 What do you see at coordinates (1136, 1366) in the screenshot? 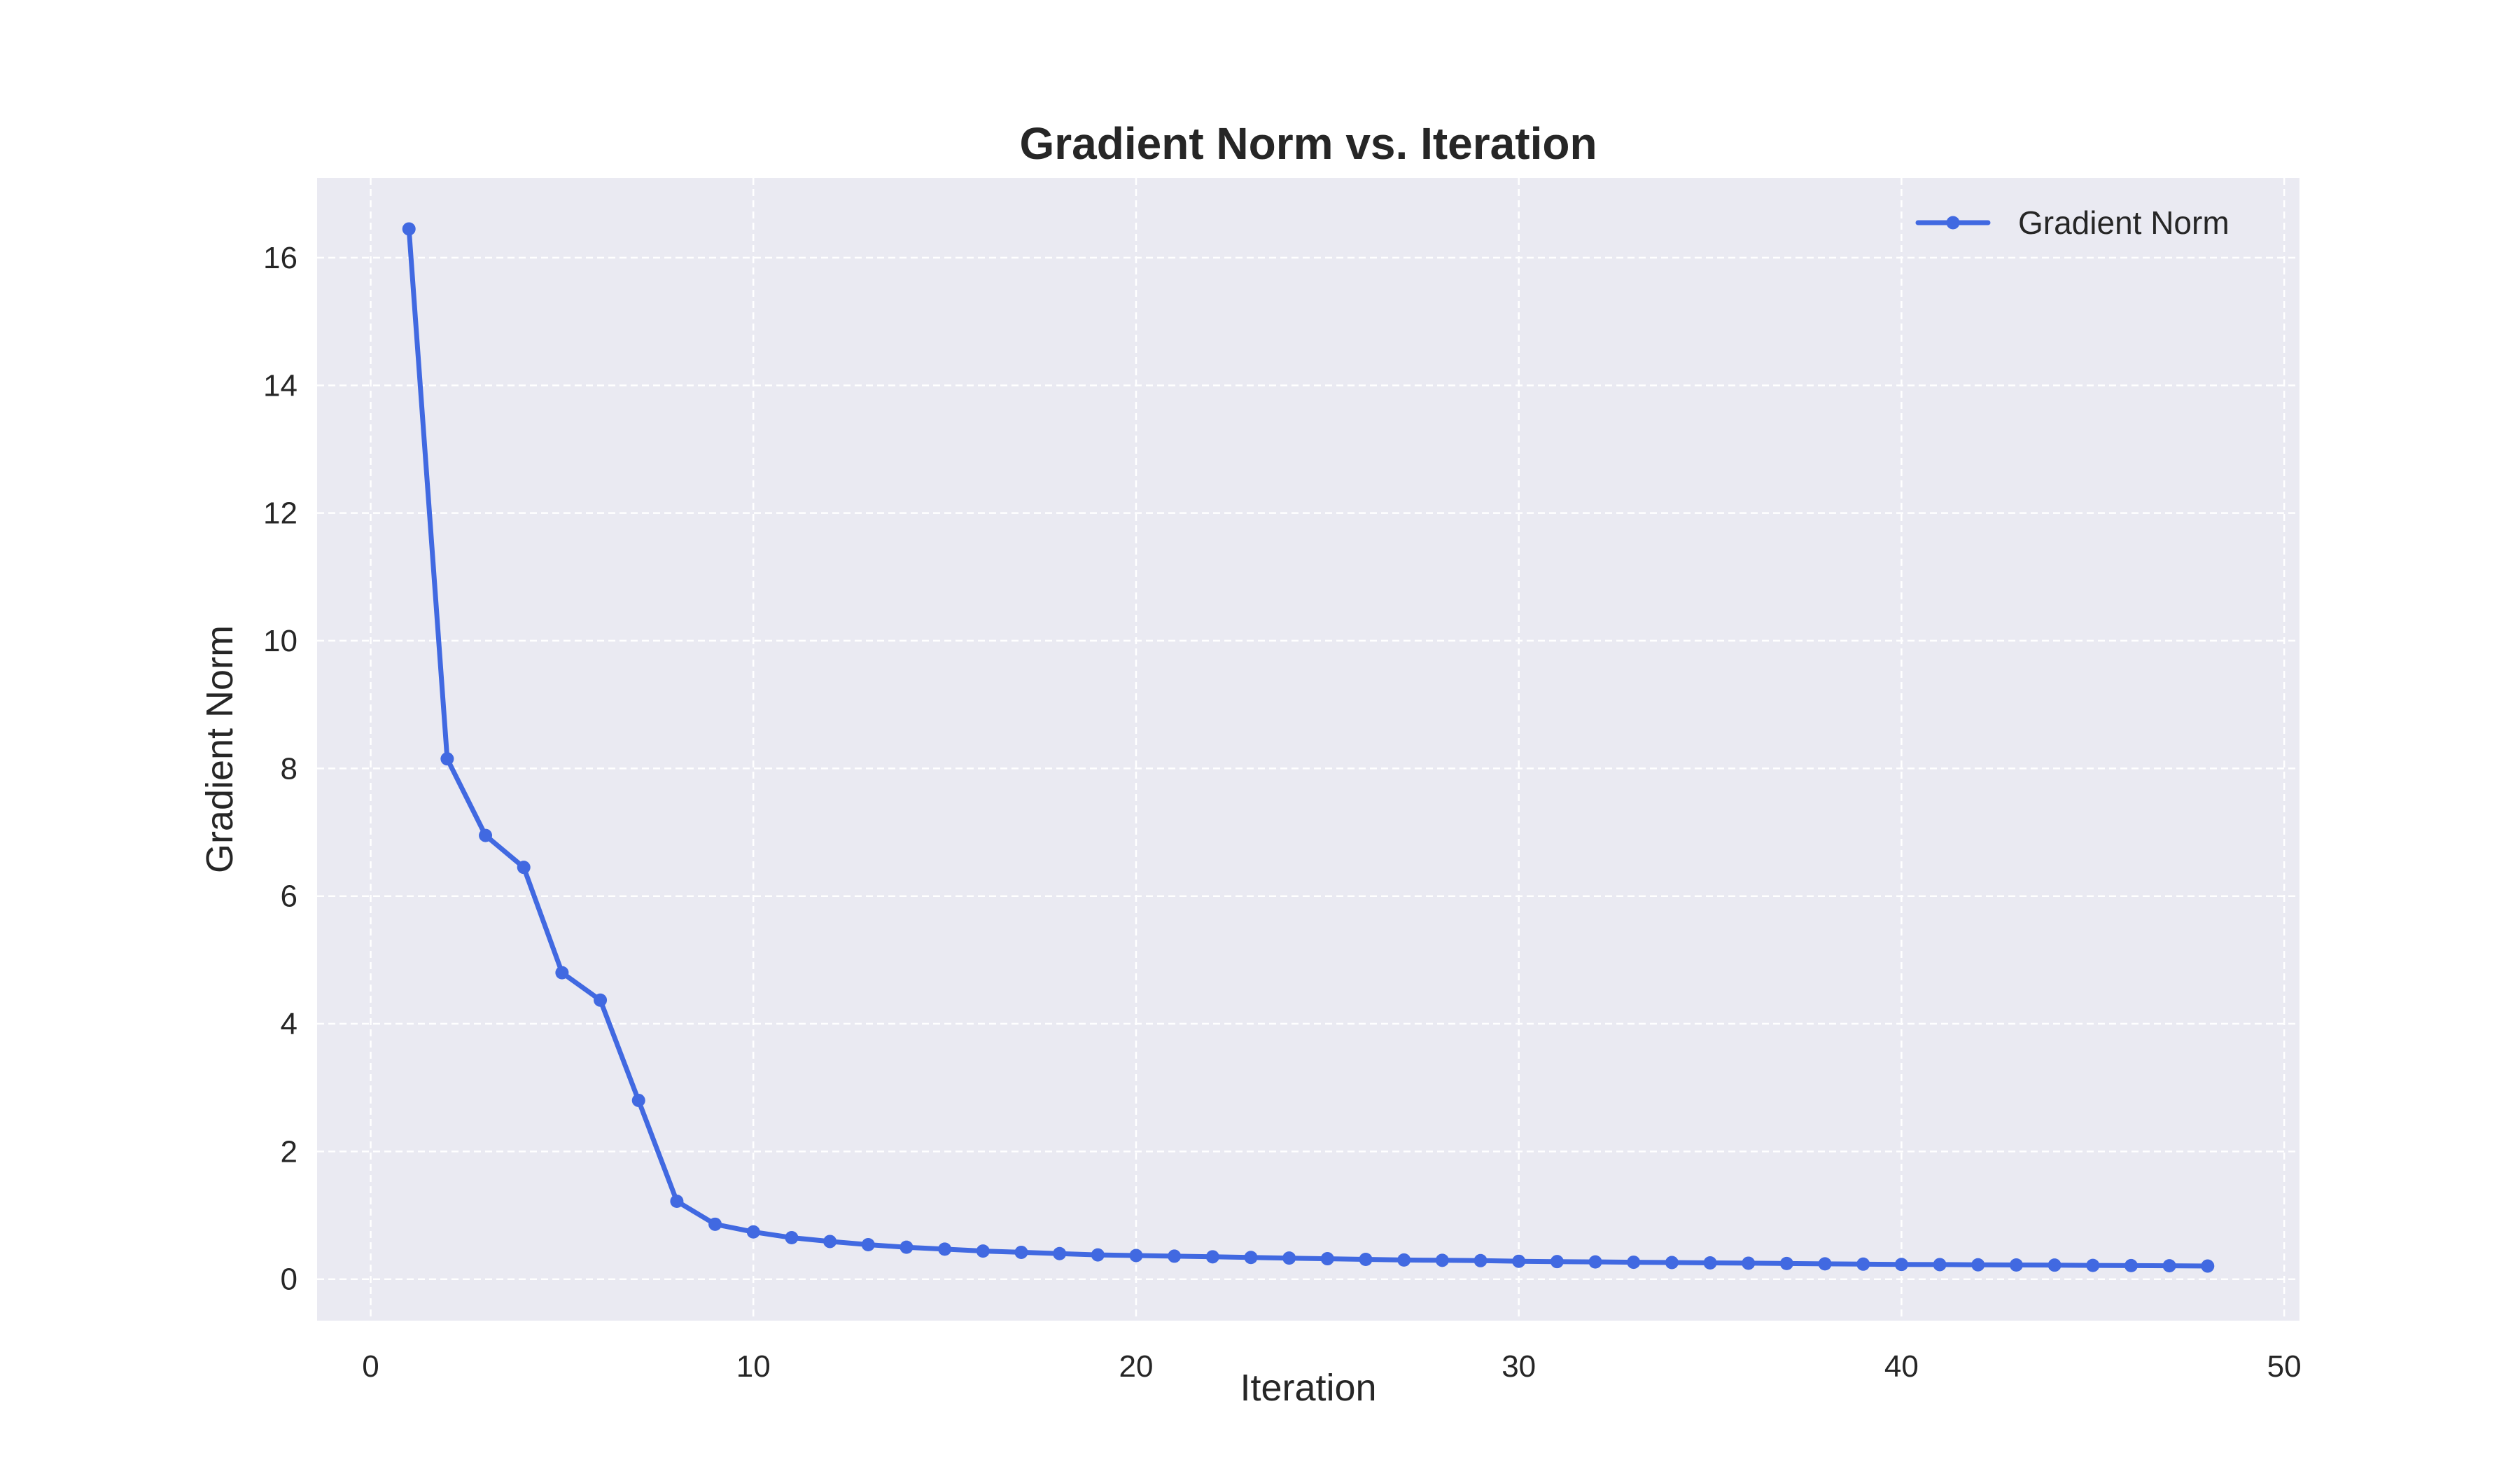
I see `x-tick-label: 20` at bounding box center [1136, 1366].